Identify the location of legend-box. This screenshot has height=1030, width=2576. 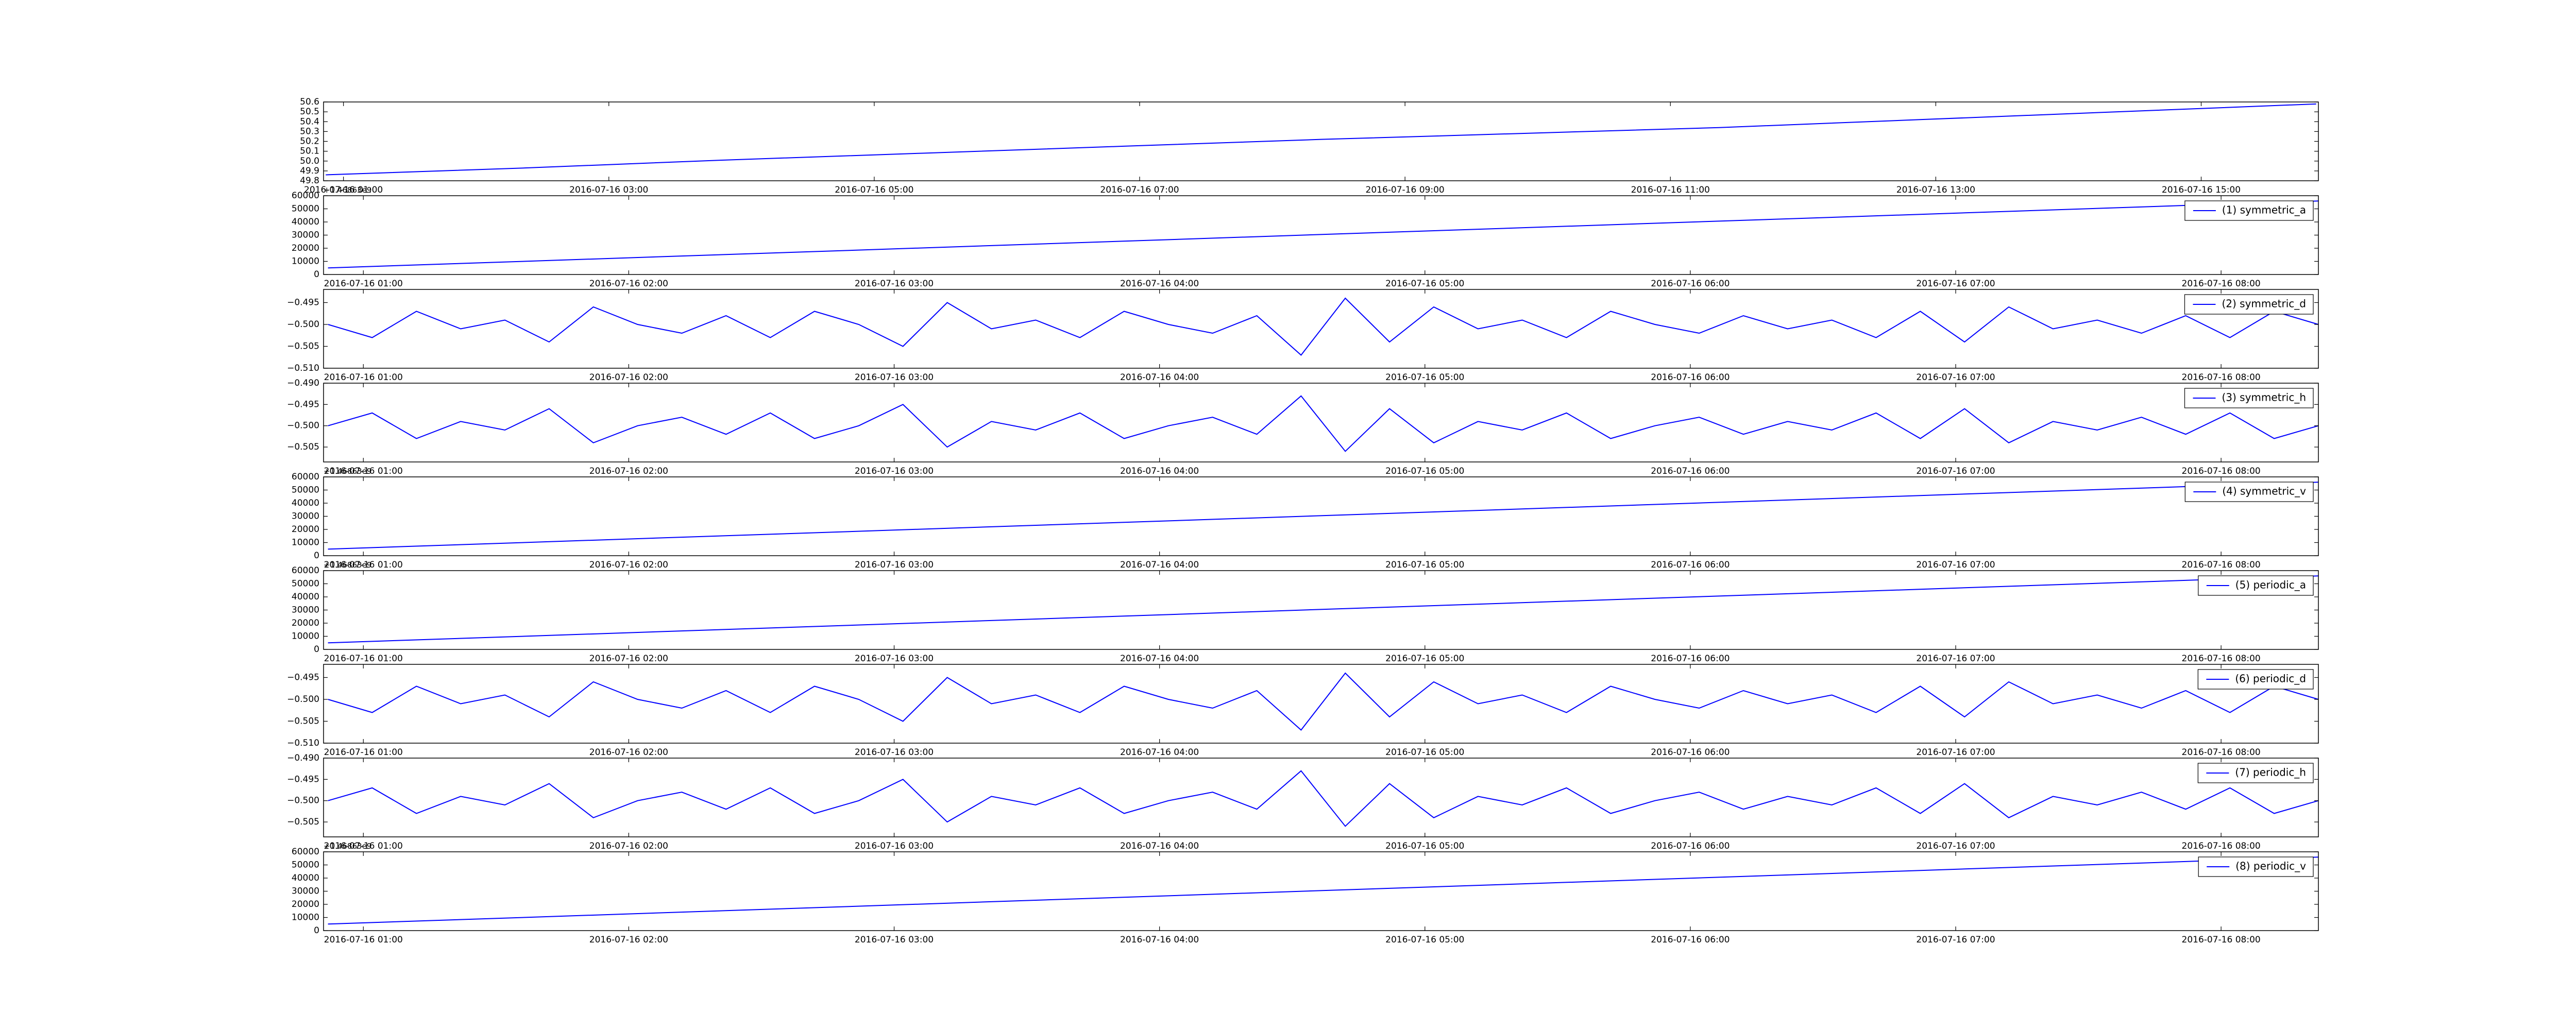
(2249, 398).